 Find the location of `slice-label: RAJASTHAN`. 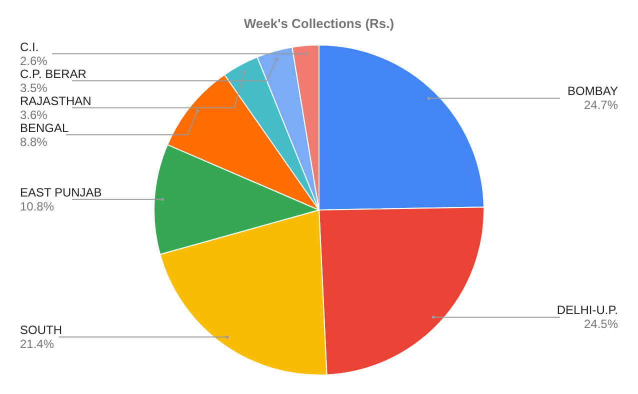

slice-label: RAJASTHAN is located at coordinates (56, 101).